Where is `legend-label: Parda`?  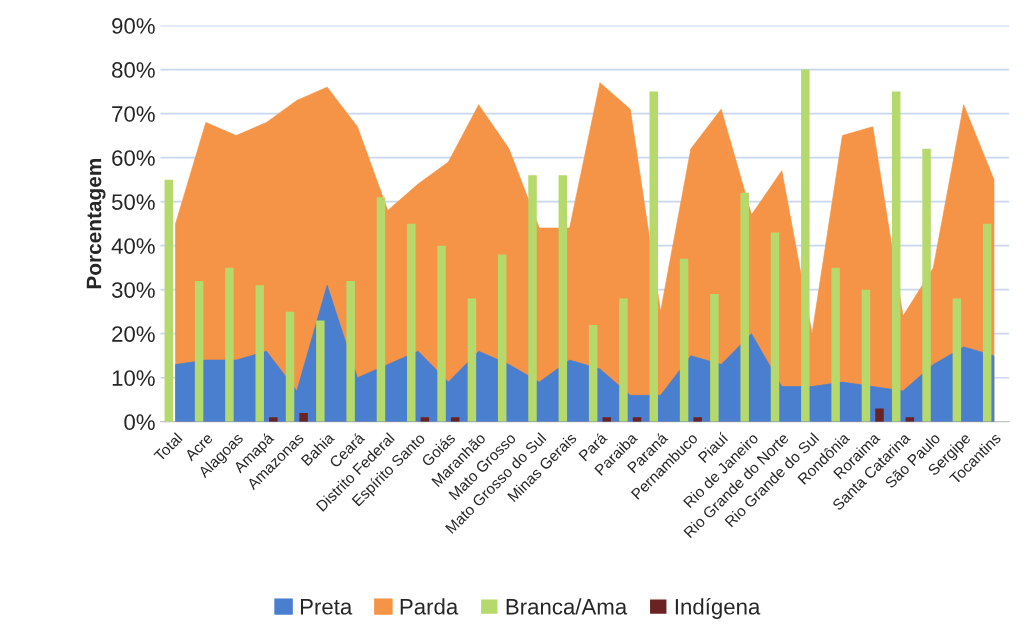
legend-label: Parda is located at coordinates (429, 606).